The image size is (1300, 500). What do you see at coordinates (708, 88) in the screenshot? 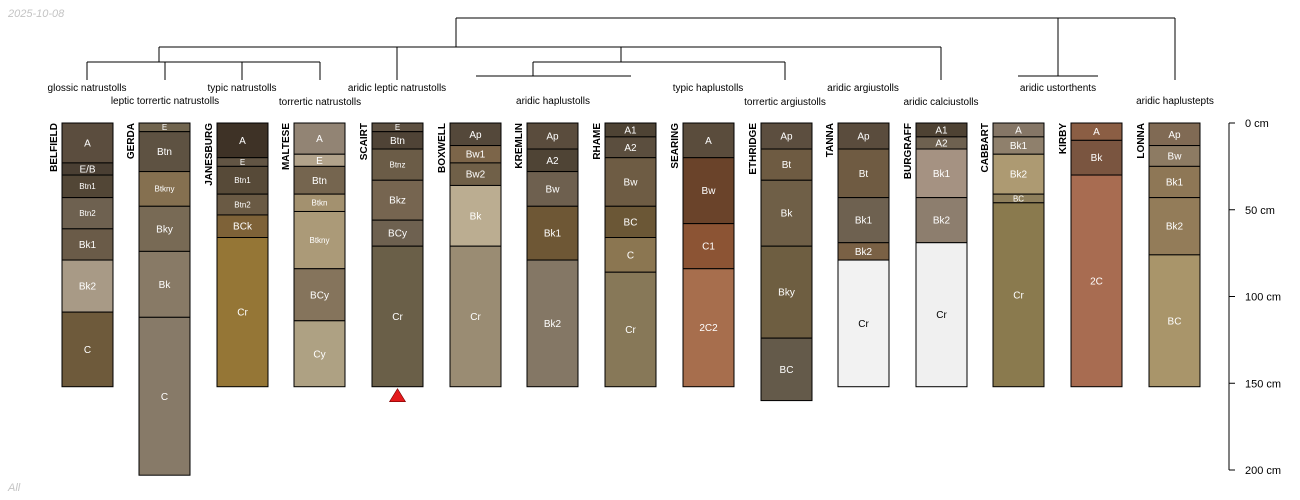
I see `taxon-label: typic haplustolls` at bounding box center [708, 88].